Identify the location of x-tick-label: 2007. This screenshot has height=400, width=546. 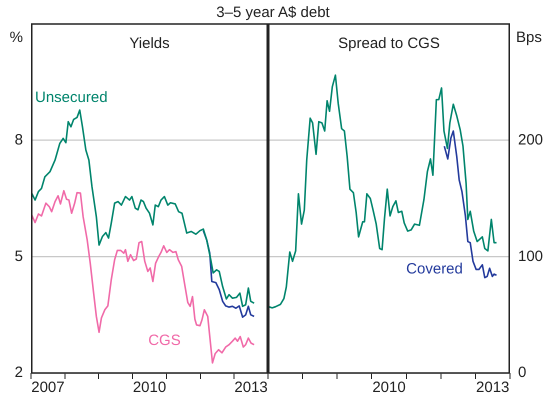
(48, 387).